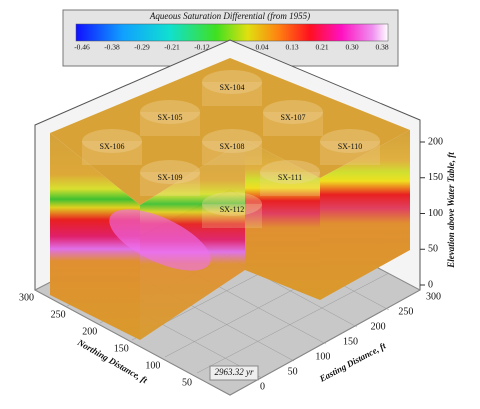  I want to click on easting-tick-label: 0, so click(262, 386).